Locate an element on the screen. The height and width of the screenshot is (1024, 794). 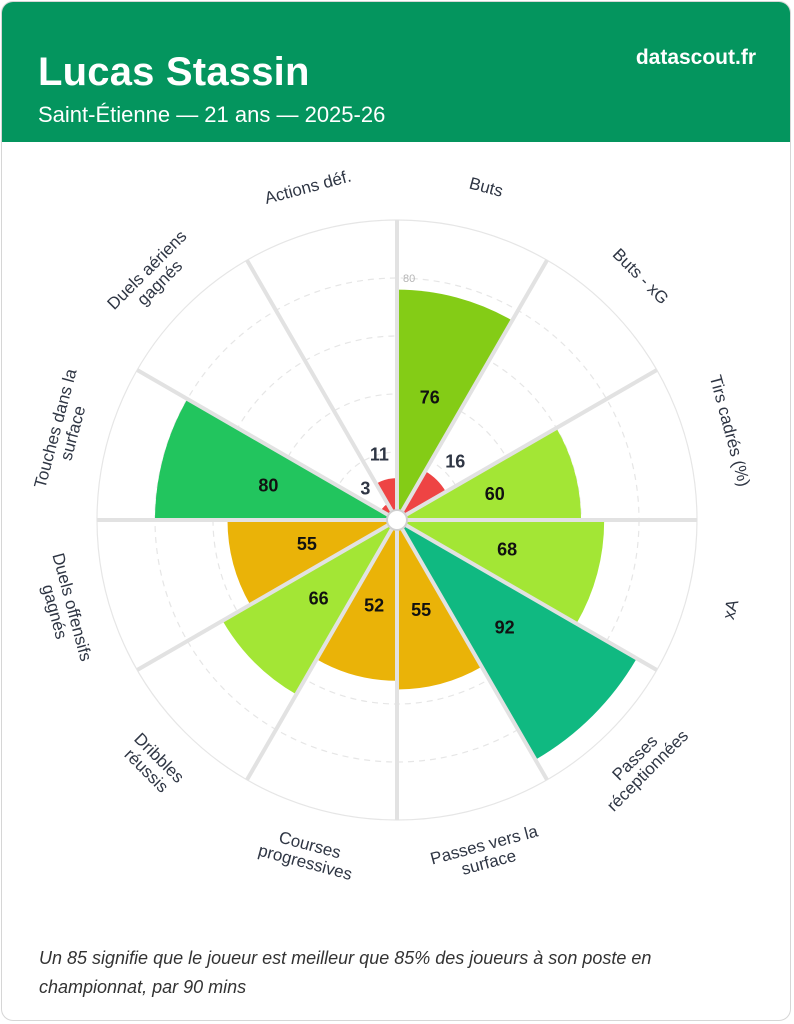
value-label-4: 92 is located at coordinates (505, 628).